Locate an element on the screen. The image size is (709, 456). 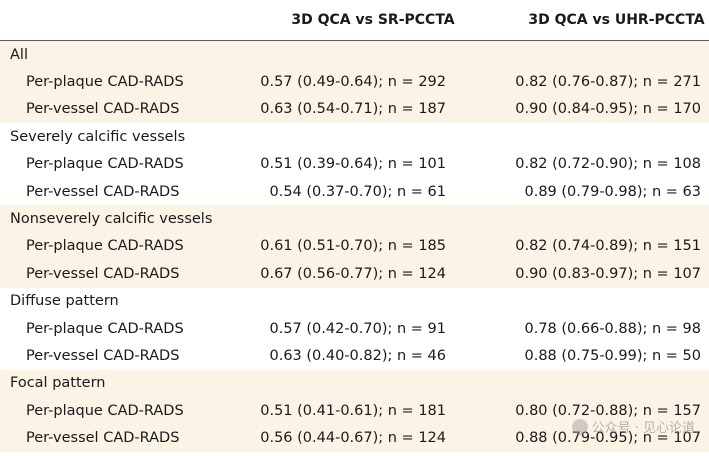
sr-value: 0.63 (0.40-0.82); n = 46 is located at coordinates (357, 355).